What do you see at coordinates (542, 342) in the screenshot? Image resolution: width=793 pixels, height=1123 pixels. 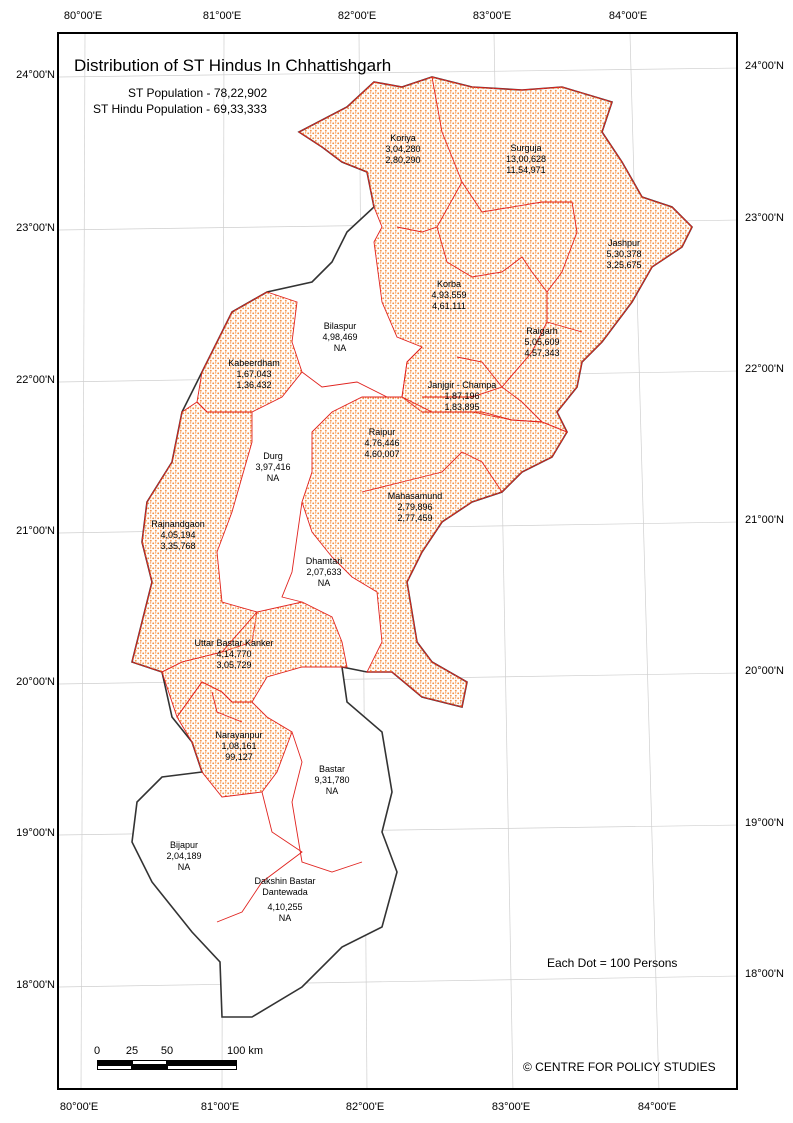 I see `district-label: Raigarh 5,05,609 4,57,343` at bounding box center [542, 342].